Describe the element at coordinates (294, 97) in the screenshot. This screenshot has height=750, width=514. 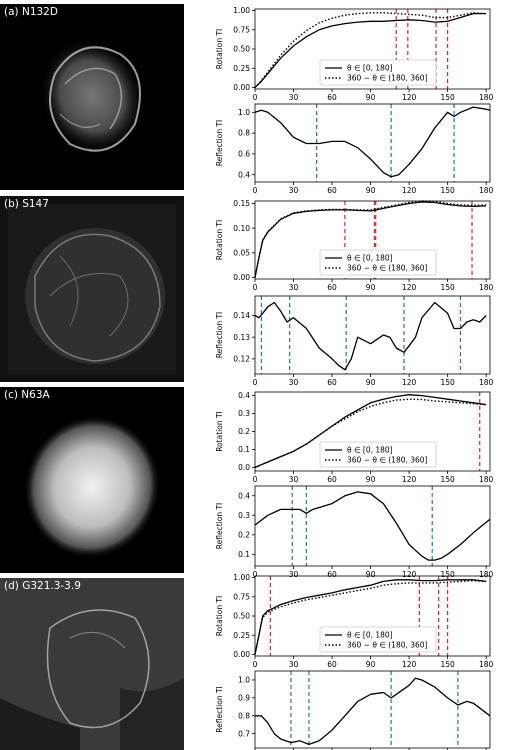
I see `panel-0-rotation-xtick-label-1: 30` at that location.